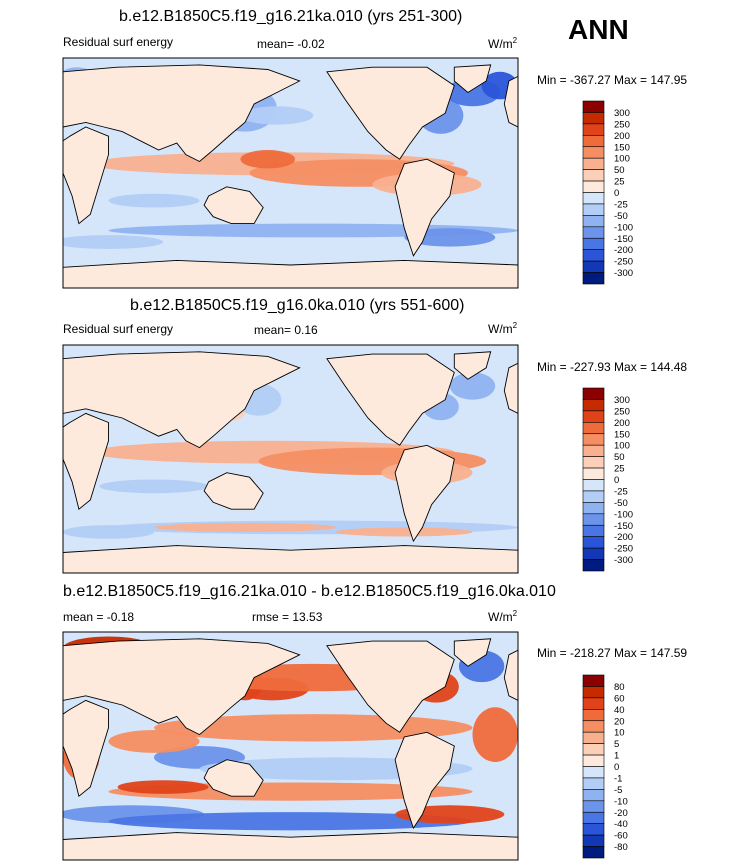 The height and width of the screenshot is (866, 733). Describe the element at coordinates (118, 42) in the screenshot. I see `panel1-variable-label: Residual surf energy` at that location.